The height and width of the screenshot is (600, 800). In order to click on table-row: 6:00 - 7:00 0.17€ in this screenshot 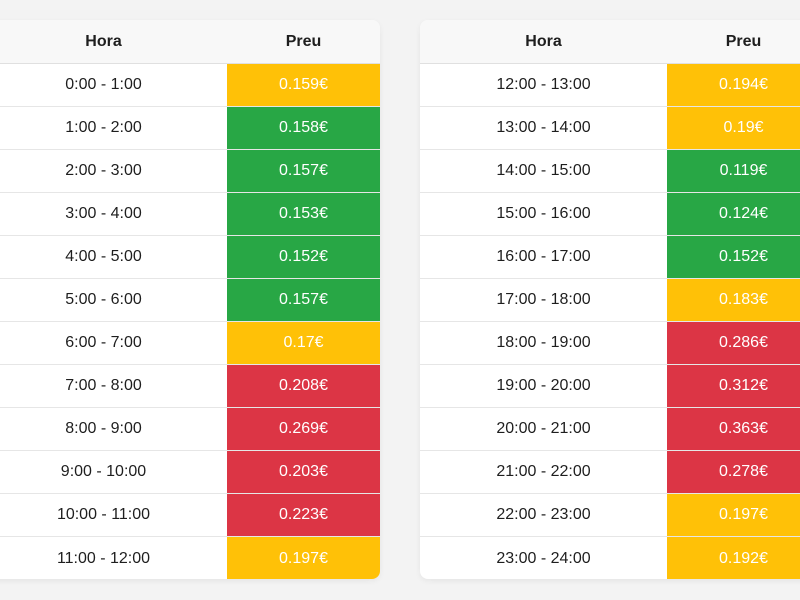, I will do `click(190, 343)`.